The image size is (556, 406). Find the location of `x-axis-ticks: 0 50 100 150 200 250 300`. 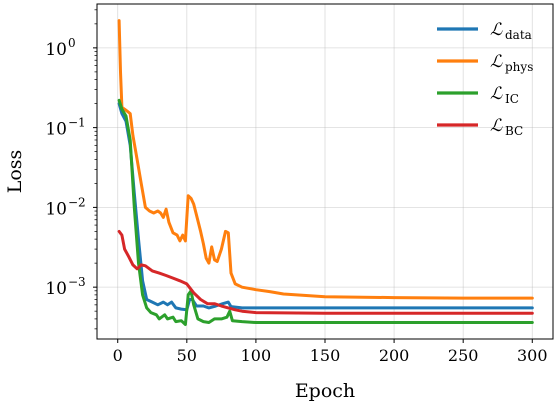

x-axis-ticks: 0 50 100 150 200 250 300 is located at coordinates (330, 352).